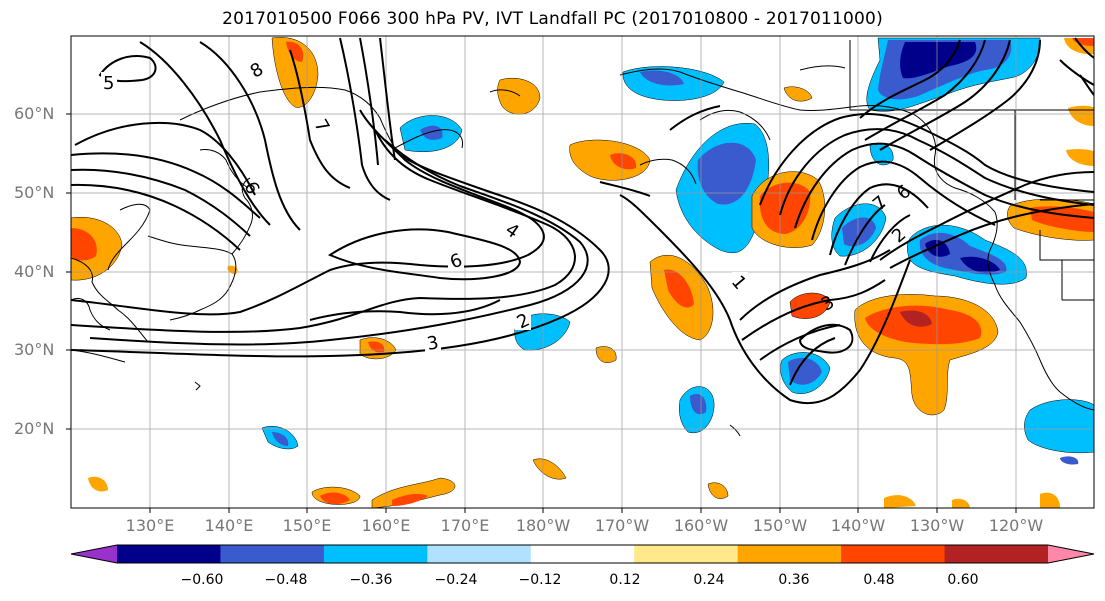 This screenshot has width=1105, height=601. What do you see at coordinates (858, 525) in the screenshot?
I see `lon-label: 140°W` at bounding box center [858, 525].